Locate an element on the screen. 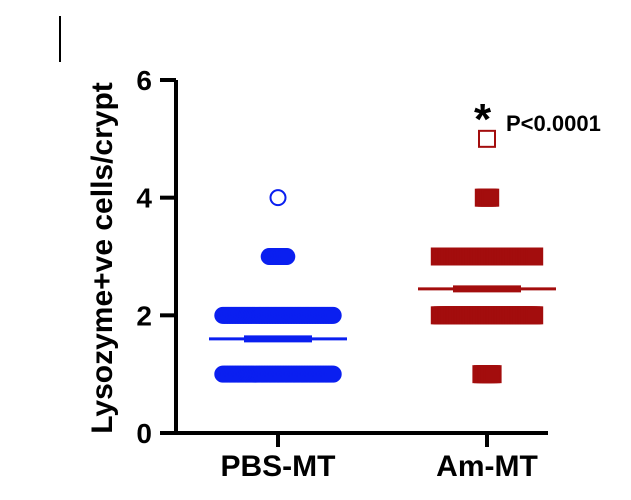  series-PBS-MT is located at coordinates (278, 286).